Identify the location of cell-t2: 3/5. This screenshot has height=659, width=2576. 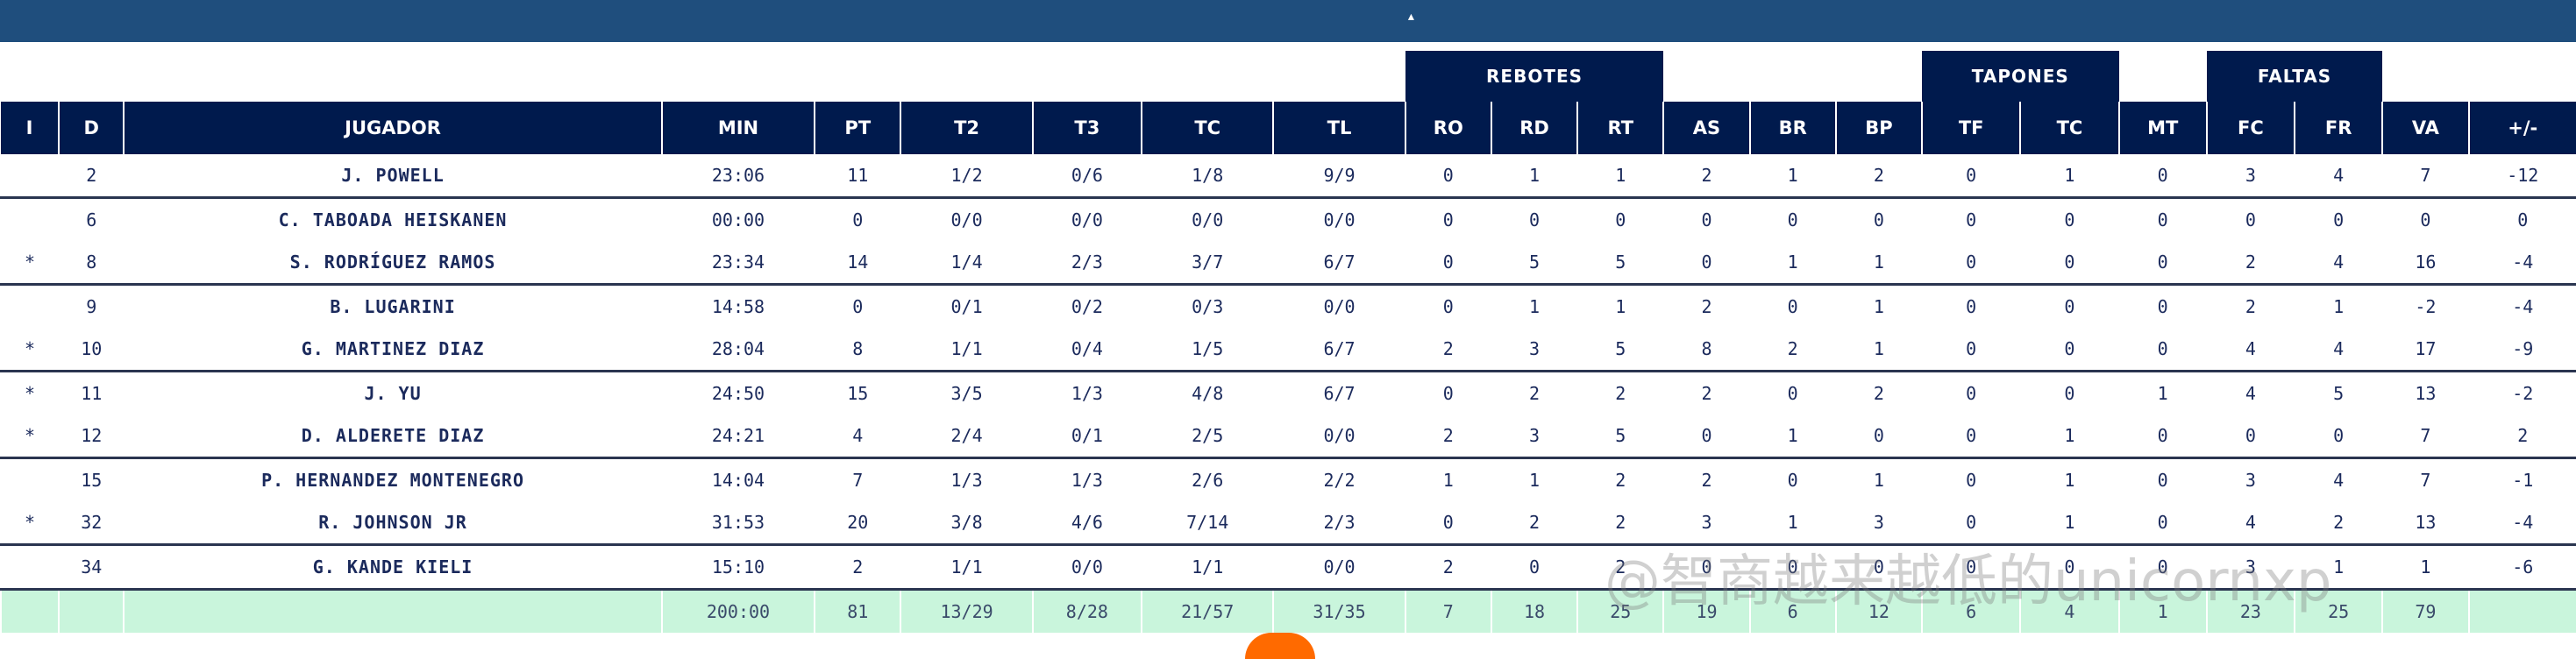
(966, 393).